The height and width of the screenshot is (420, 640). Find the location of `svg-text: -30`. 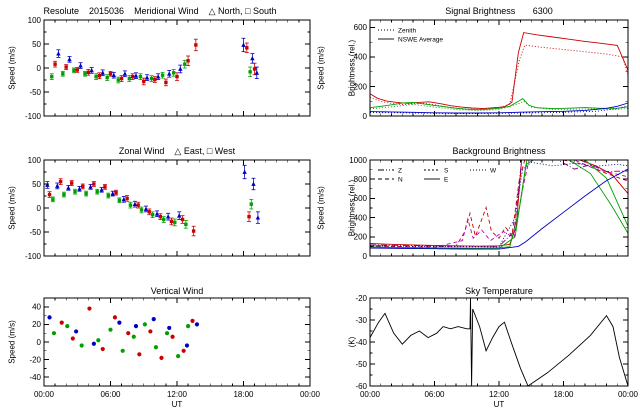

svg-text: -30 is located at coordinates (361, 320).